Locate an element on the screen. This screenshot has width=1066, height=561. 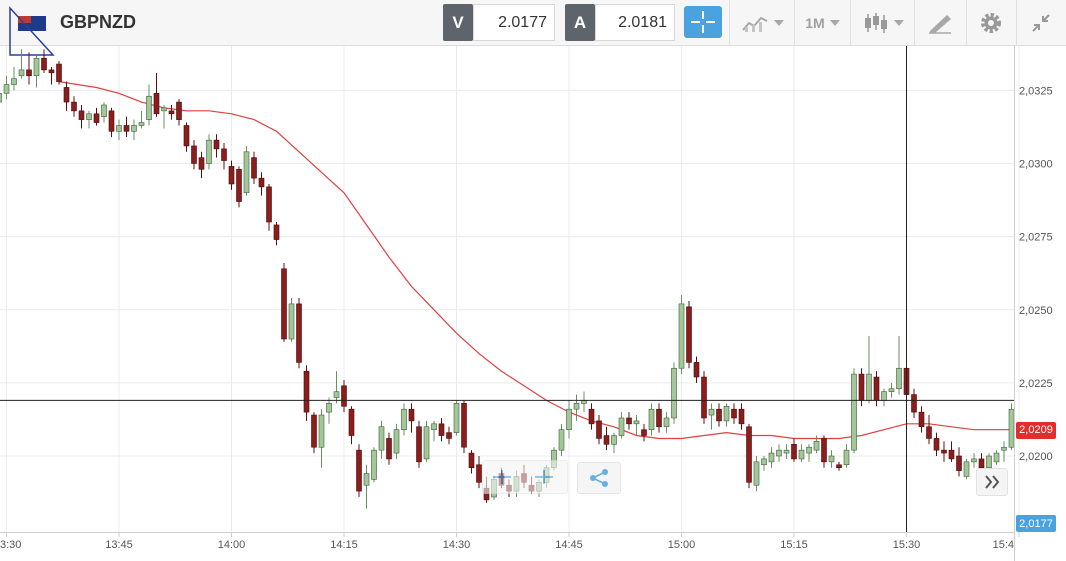
time-tick-label: 13:45 is located at coordinates (119, 545).